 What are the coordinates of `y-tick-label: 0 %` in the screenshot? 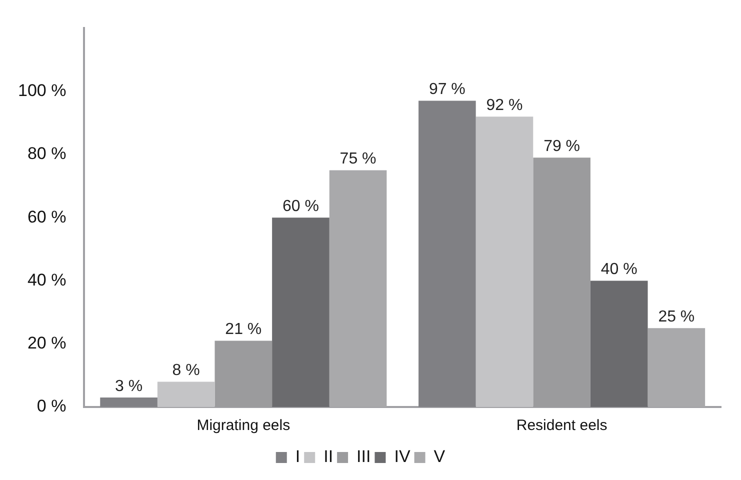 It's located at (51, 406).